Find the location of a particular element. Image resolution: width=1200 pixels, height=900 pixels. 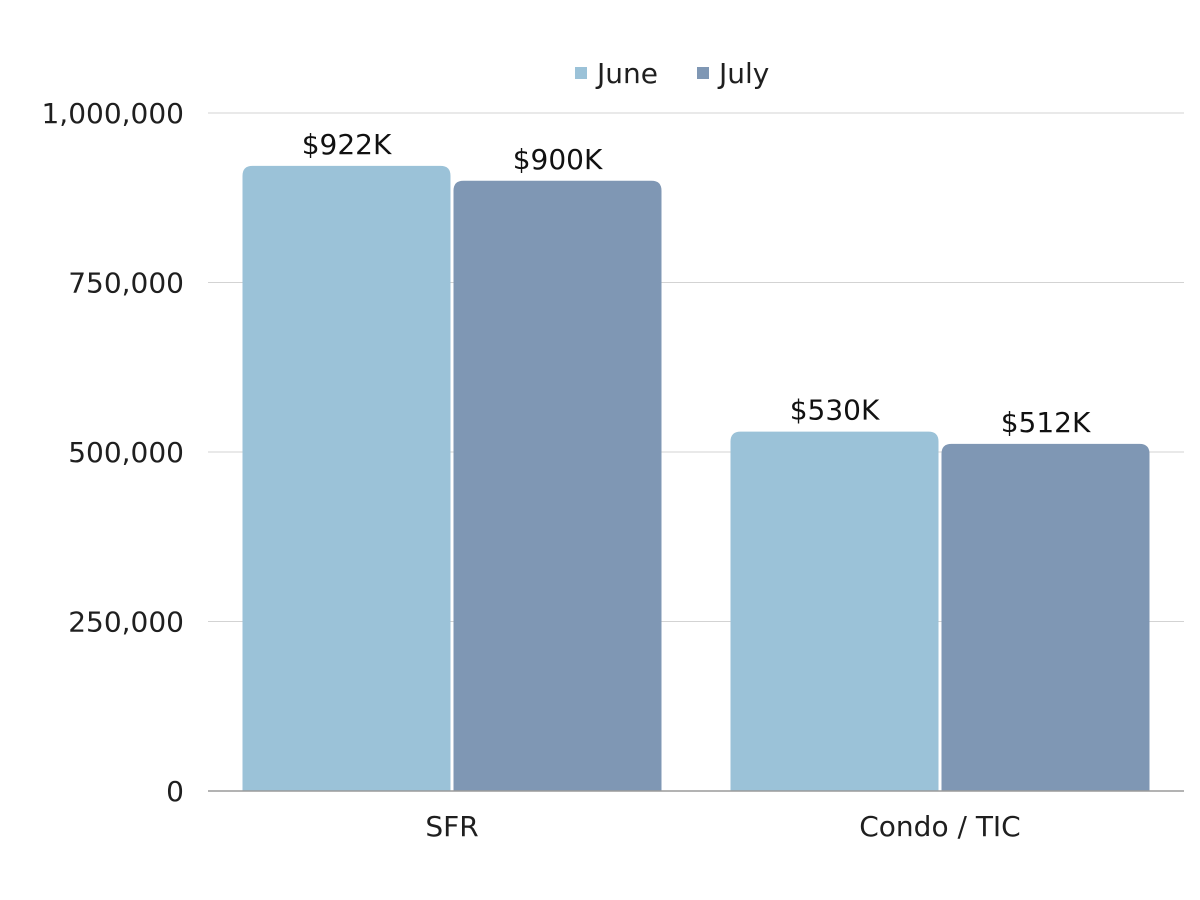

legend-label: July is located at coordinates (743, 73).